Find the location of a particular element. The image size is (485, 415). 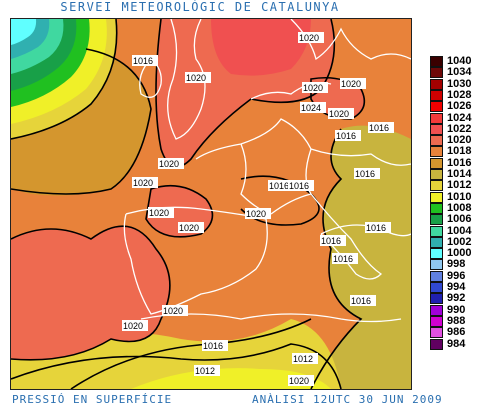

legend-item: 1004 is located at coordinates (457, 231).